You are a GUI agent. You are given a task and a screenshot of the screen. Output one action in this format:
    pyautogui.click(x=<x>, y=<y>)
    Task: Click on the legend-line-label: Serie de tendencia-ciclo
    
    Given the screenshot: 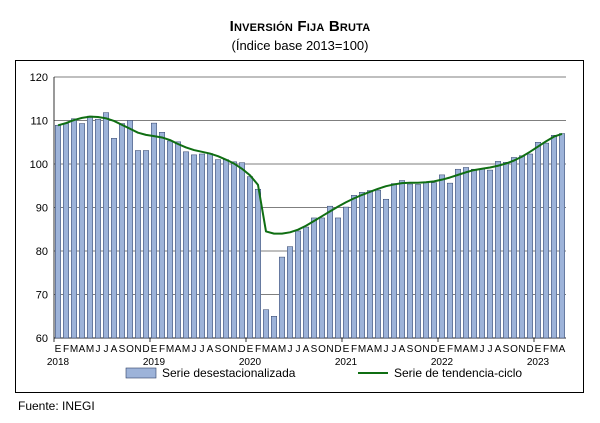 What is the action you would take?
    pyautogui.click(x=458, y=373)
    